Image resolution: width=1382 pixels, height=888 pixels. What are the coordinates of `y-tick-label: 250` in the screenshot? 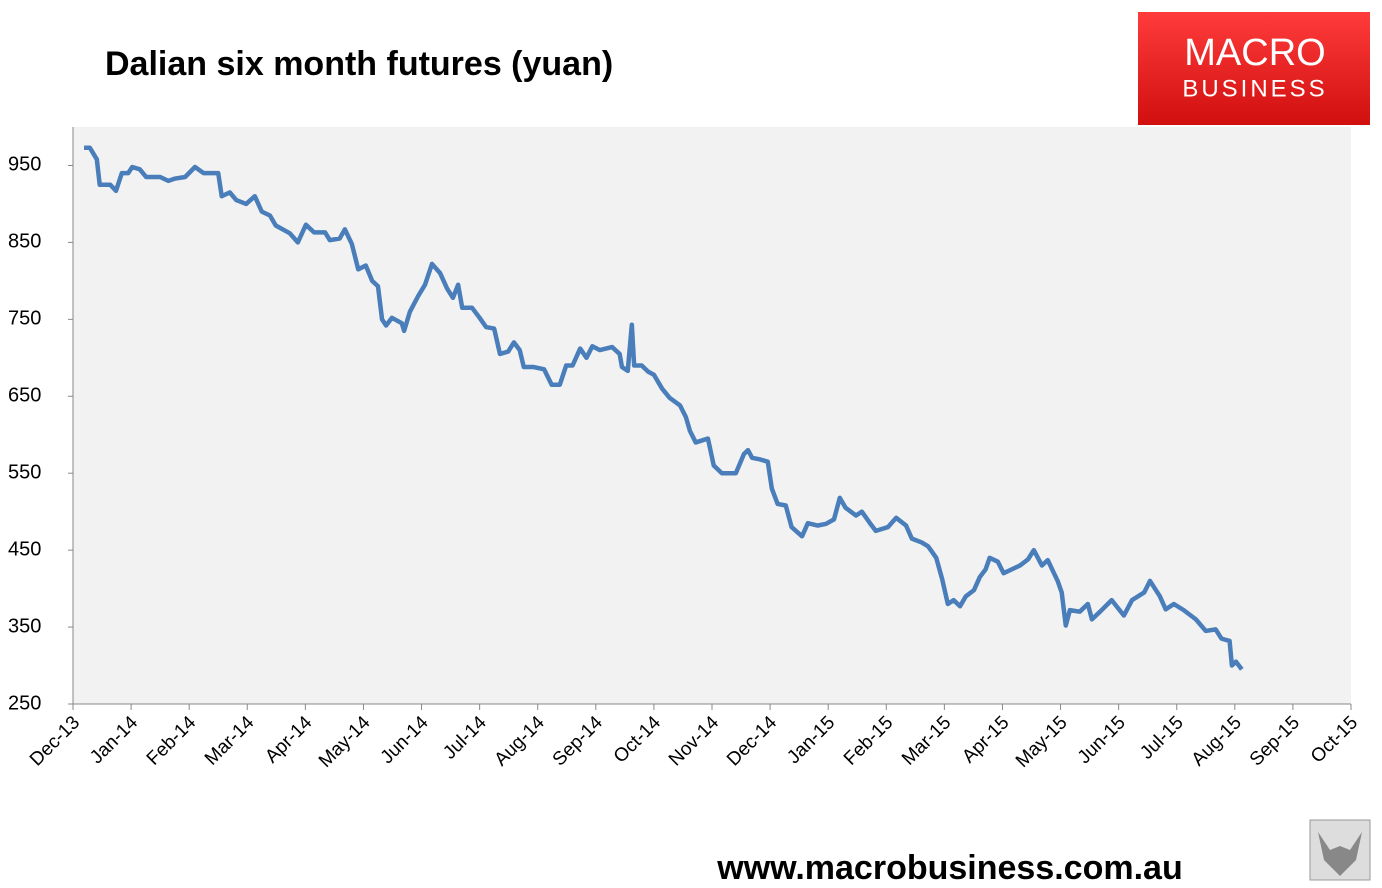 It's located at (24, 703).